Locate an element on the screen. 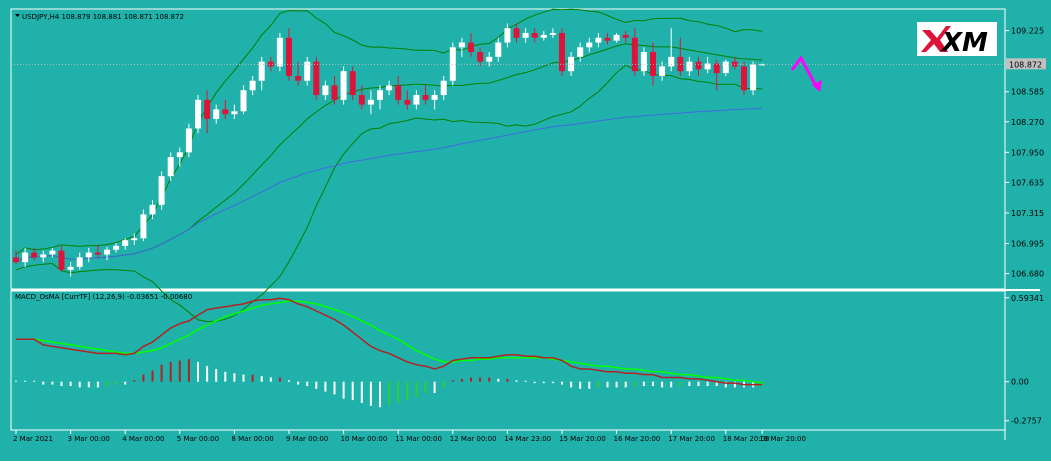 This screenshot has width=1051, height=465. time-tick-label: 11 Mar 00:00 is located at coordinates (418, 439).